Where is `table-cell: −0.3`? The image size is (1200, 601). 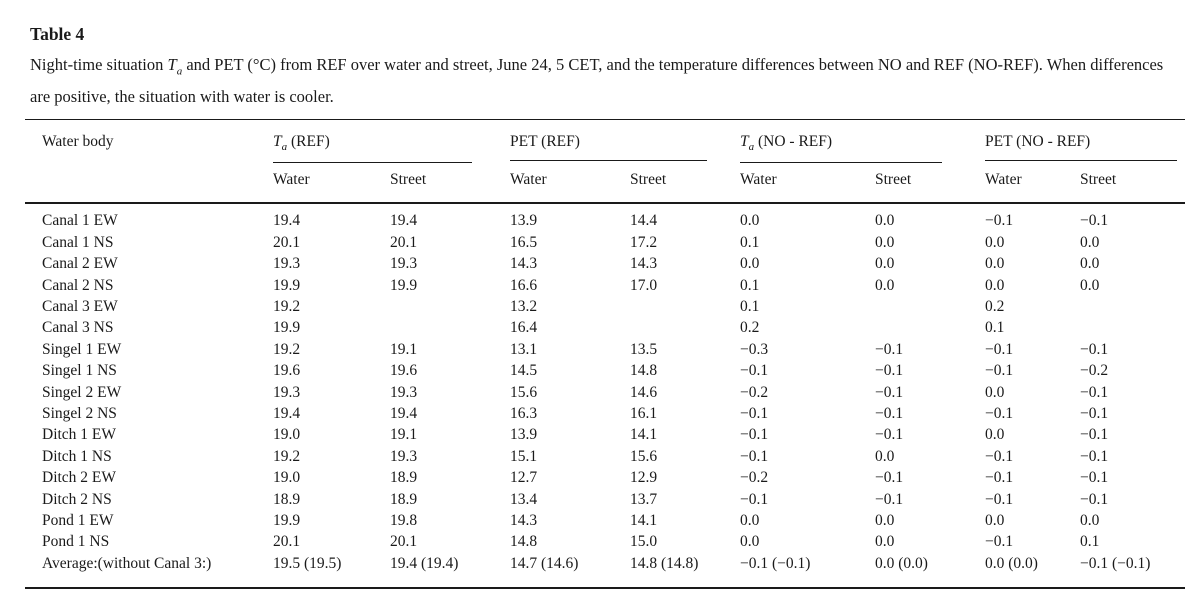
table-cell: −0.3 is located at coordinates (754, 349).